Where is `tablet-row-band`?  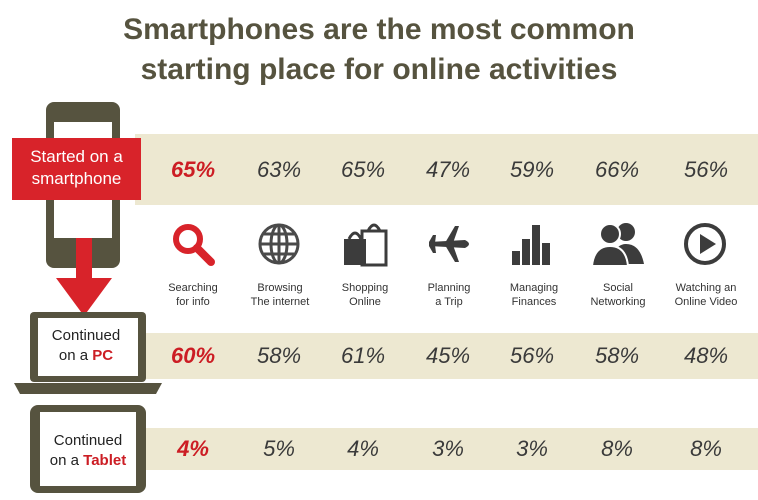
tablet-row-band is located at coordinates (446, 449).